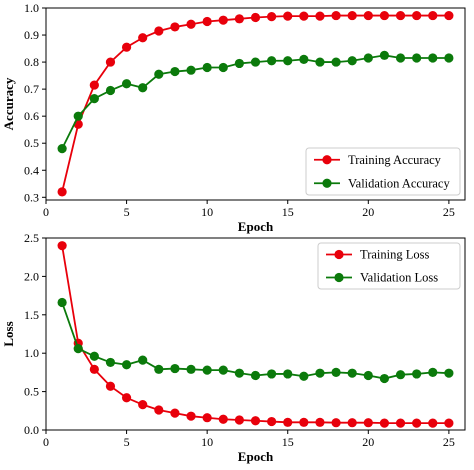  What do you see at coordinates (288, 442) in the screenshot?
I see `loss-x-tick-label: 15` at bounding box center [288, 442].